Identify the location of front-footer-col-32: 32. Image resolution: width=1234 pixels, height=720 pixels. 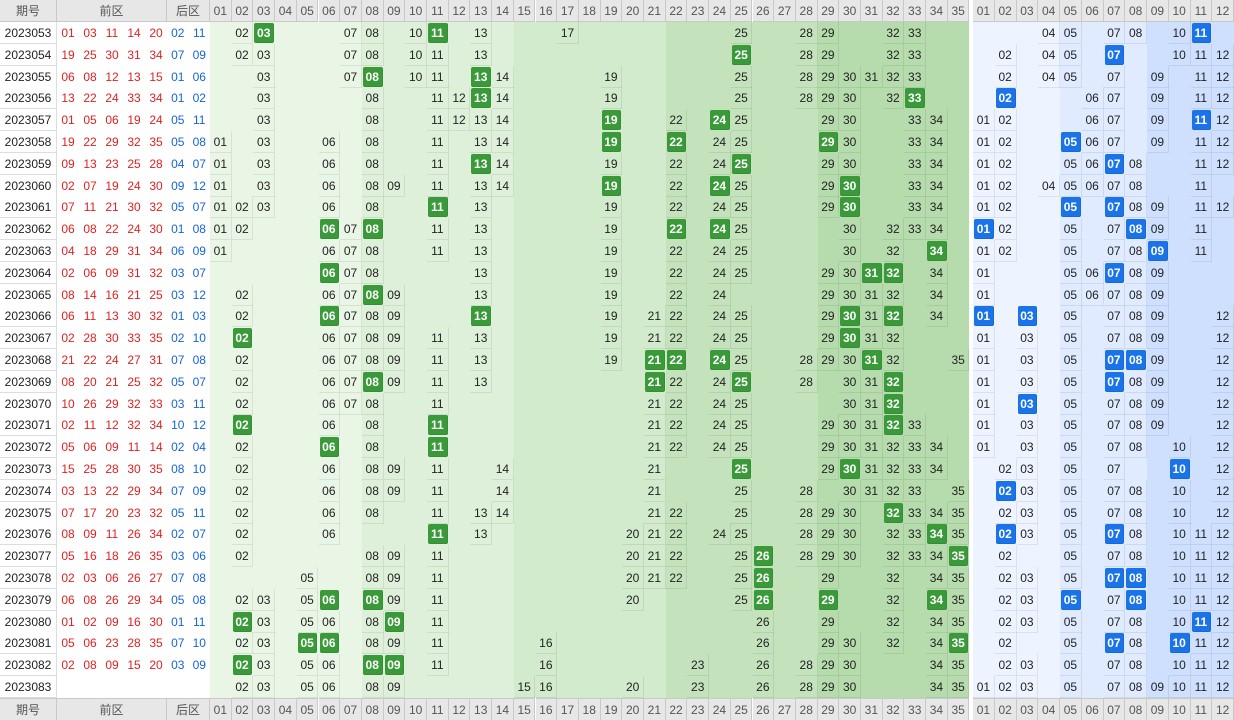
(893, 709).